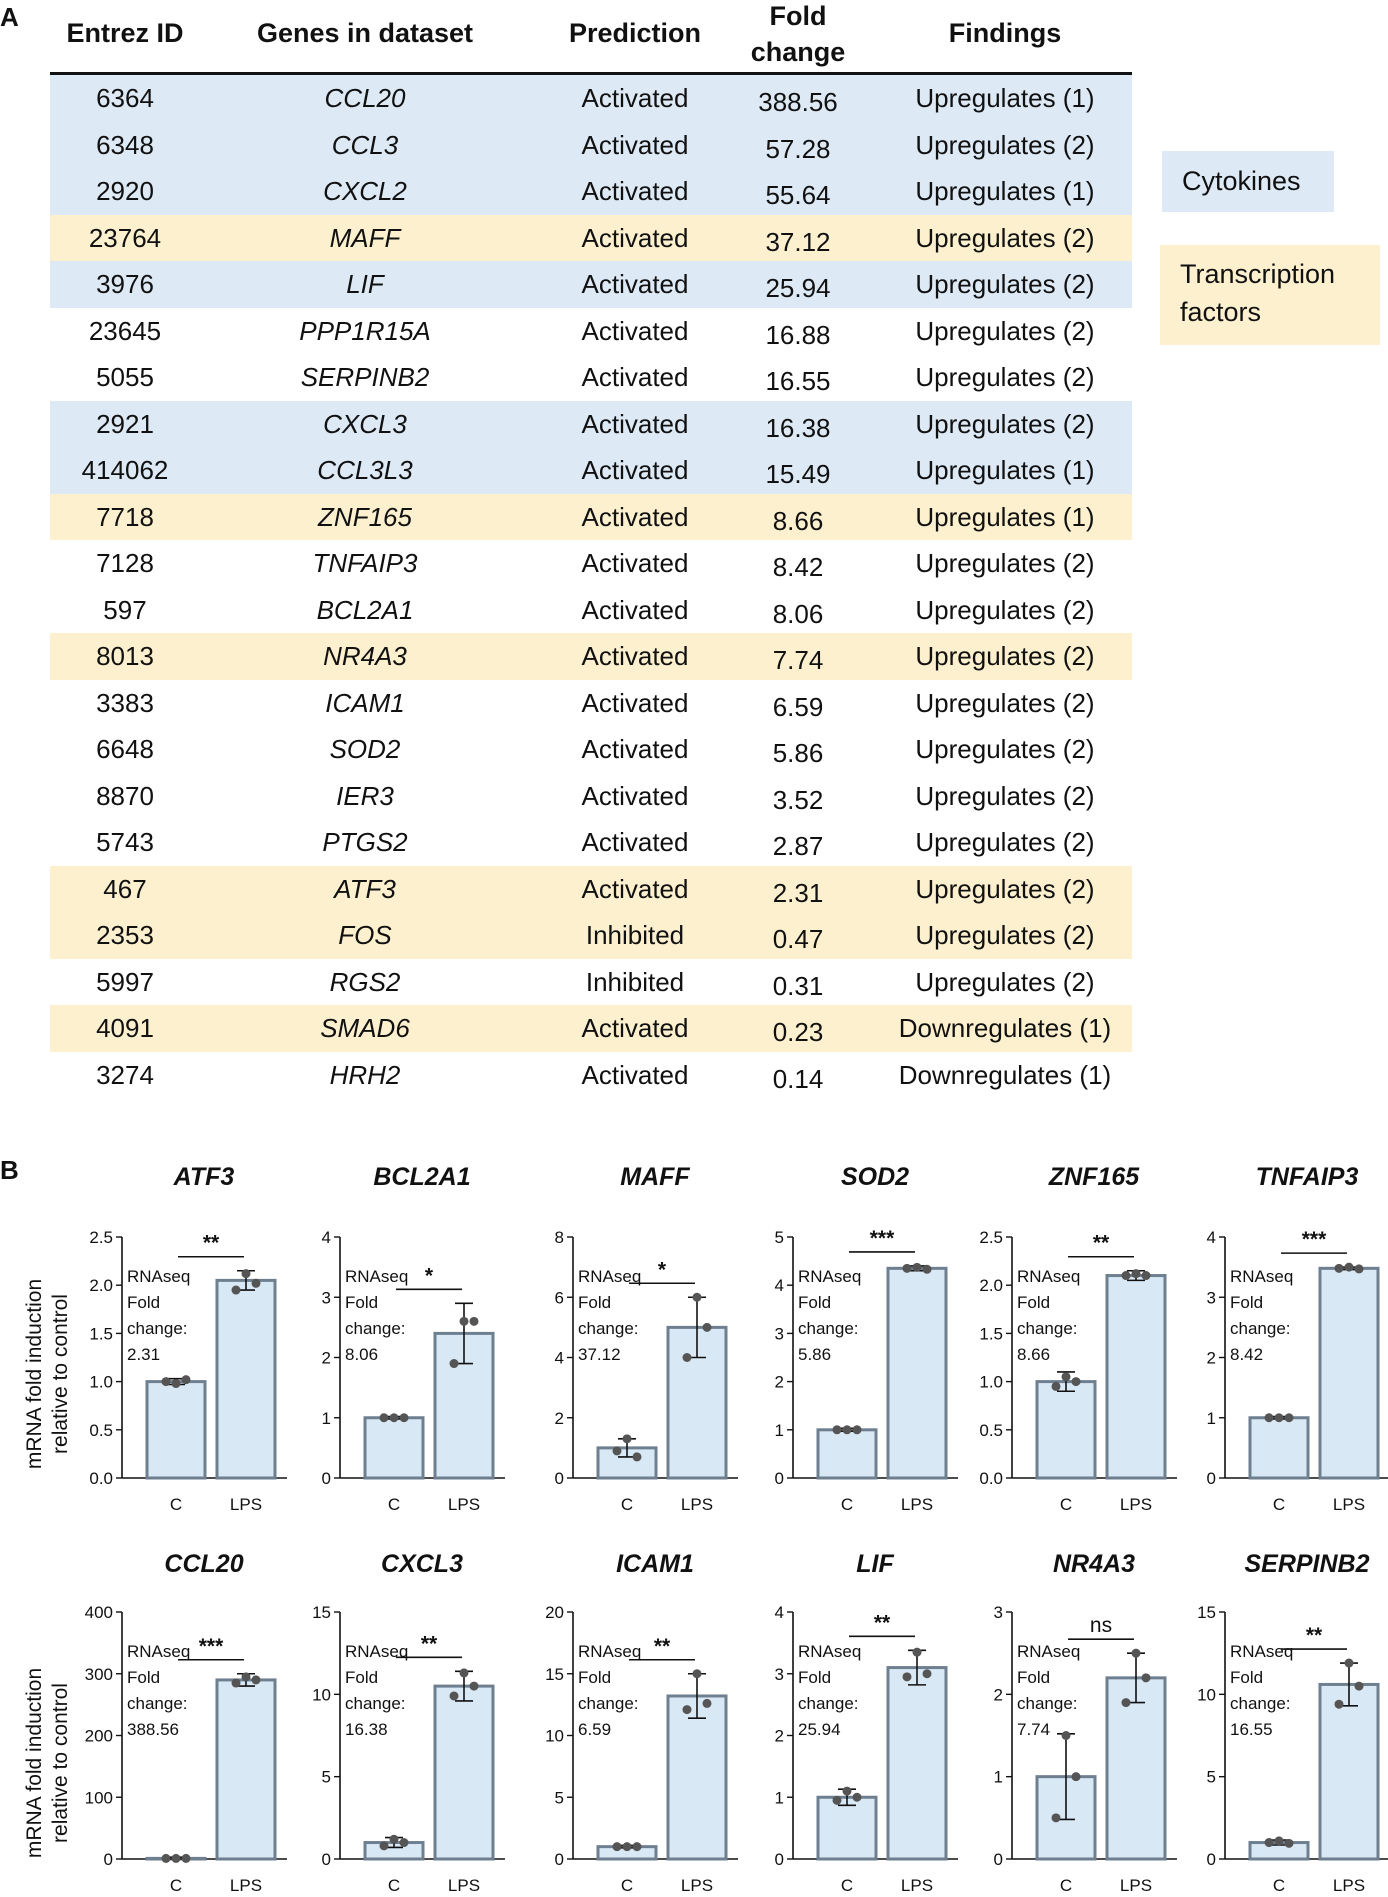 This screenshot has width=1388, height=1897. I want to click on y-tick-label: 0.0, so click(991, 1478).